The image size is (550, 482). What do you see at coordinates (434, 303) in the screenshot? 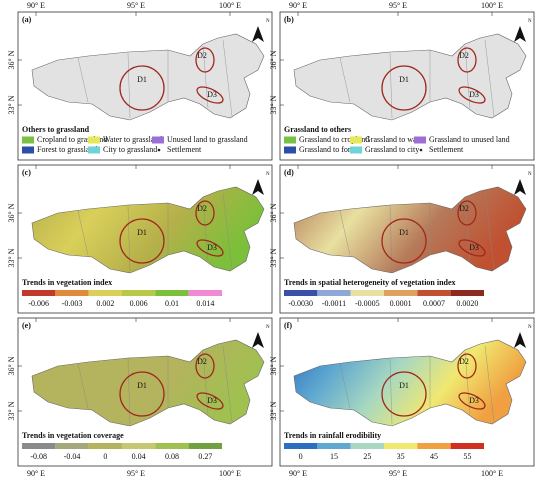
I see `colorbar-tick: 0.0007` at bounding box center [434, 303].